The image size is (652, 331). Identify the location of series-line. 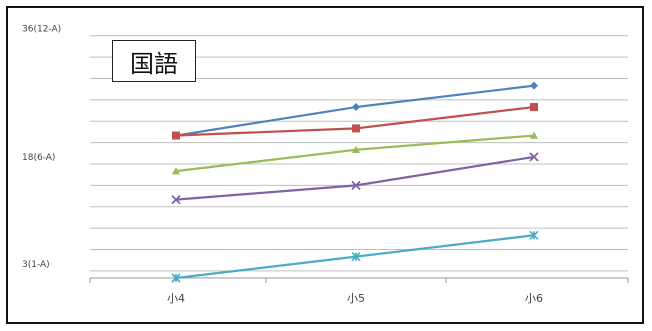
(355, 178).